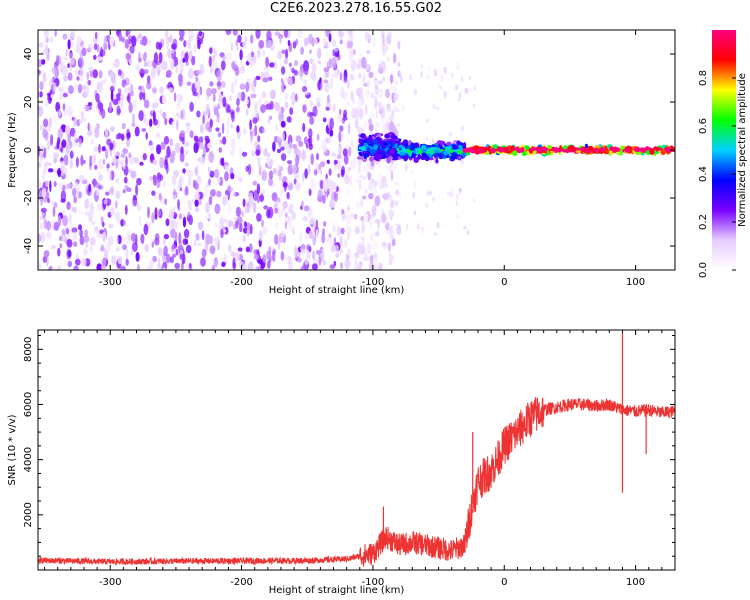 The image size is (750, 600). What do you see at coordinates (28, 404) in the screenshot?
I see `y-tick-label: 6000` at bounding box center [28, 404].